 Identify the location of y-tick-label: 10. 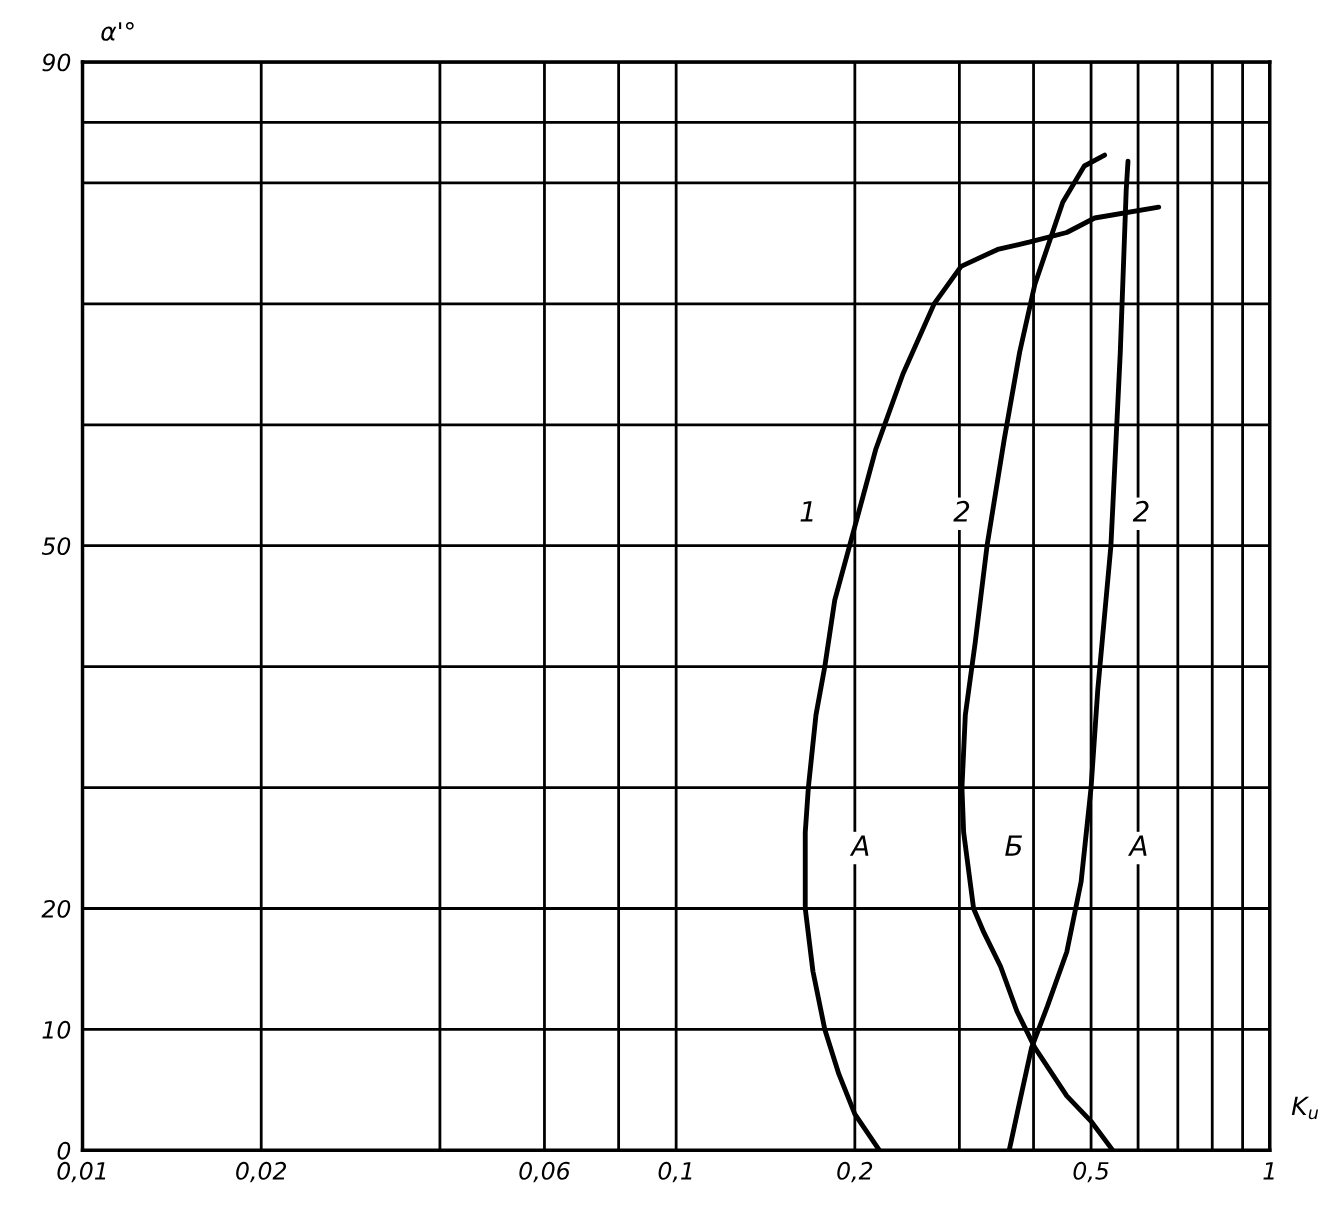
(56, 1029).